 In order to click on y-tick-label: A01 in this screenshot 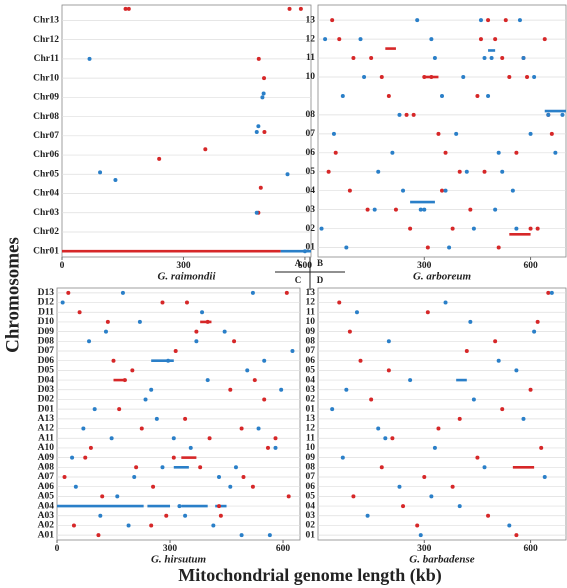, I will do `click(46, 535)`.